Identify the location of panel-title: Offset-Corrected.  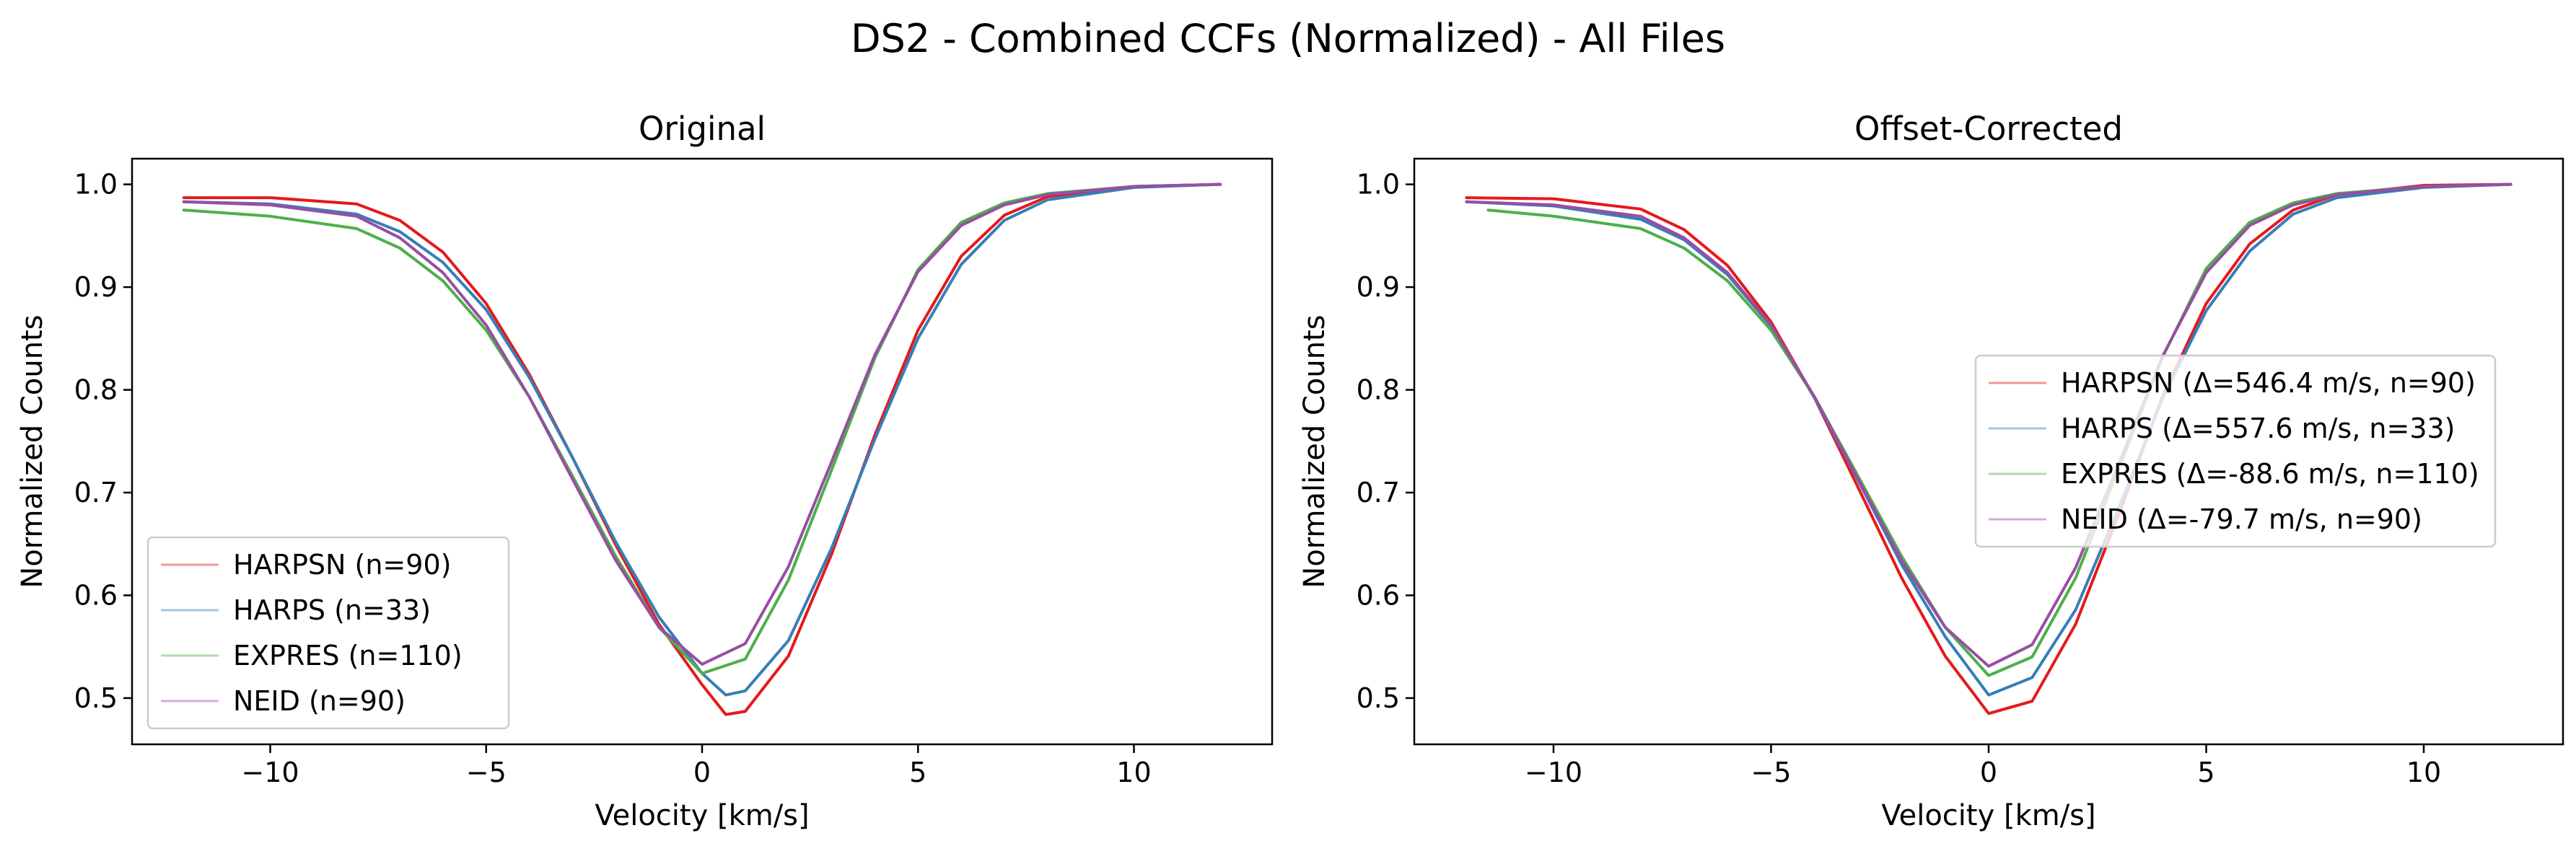
(1988, 129).